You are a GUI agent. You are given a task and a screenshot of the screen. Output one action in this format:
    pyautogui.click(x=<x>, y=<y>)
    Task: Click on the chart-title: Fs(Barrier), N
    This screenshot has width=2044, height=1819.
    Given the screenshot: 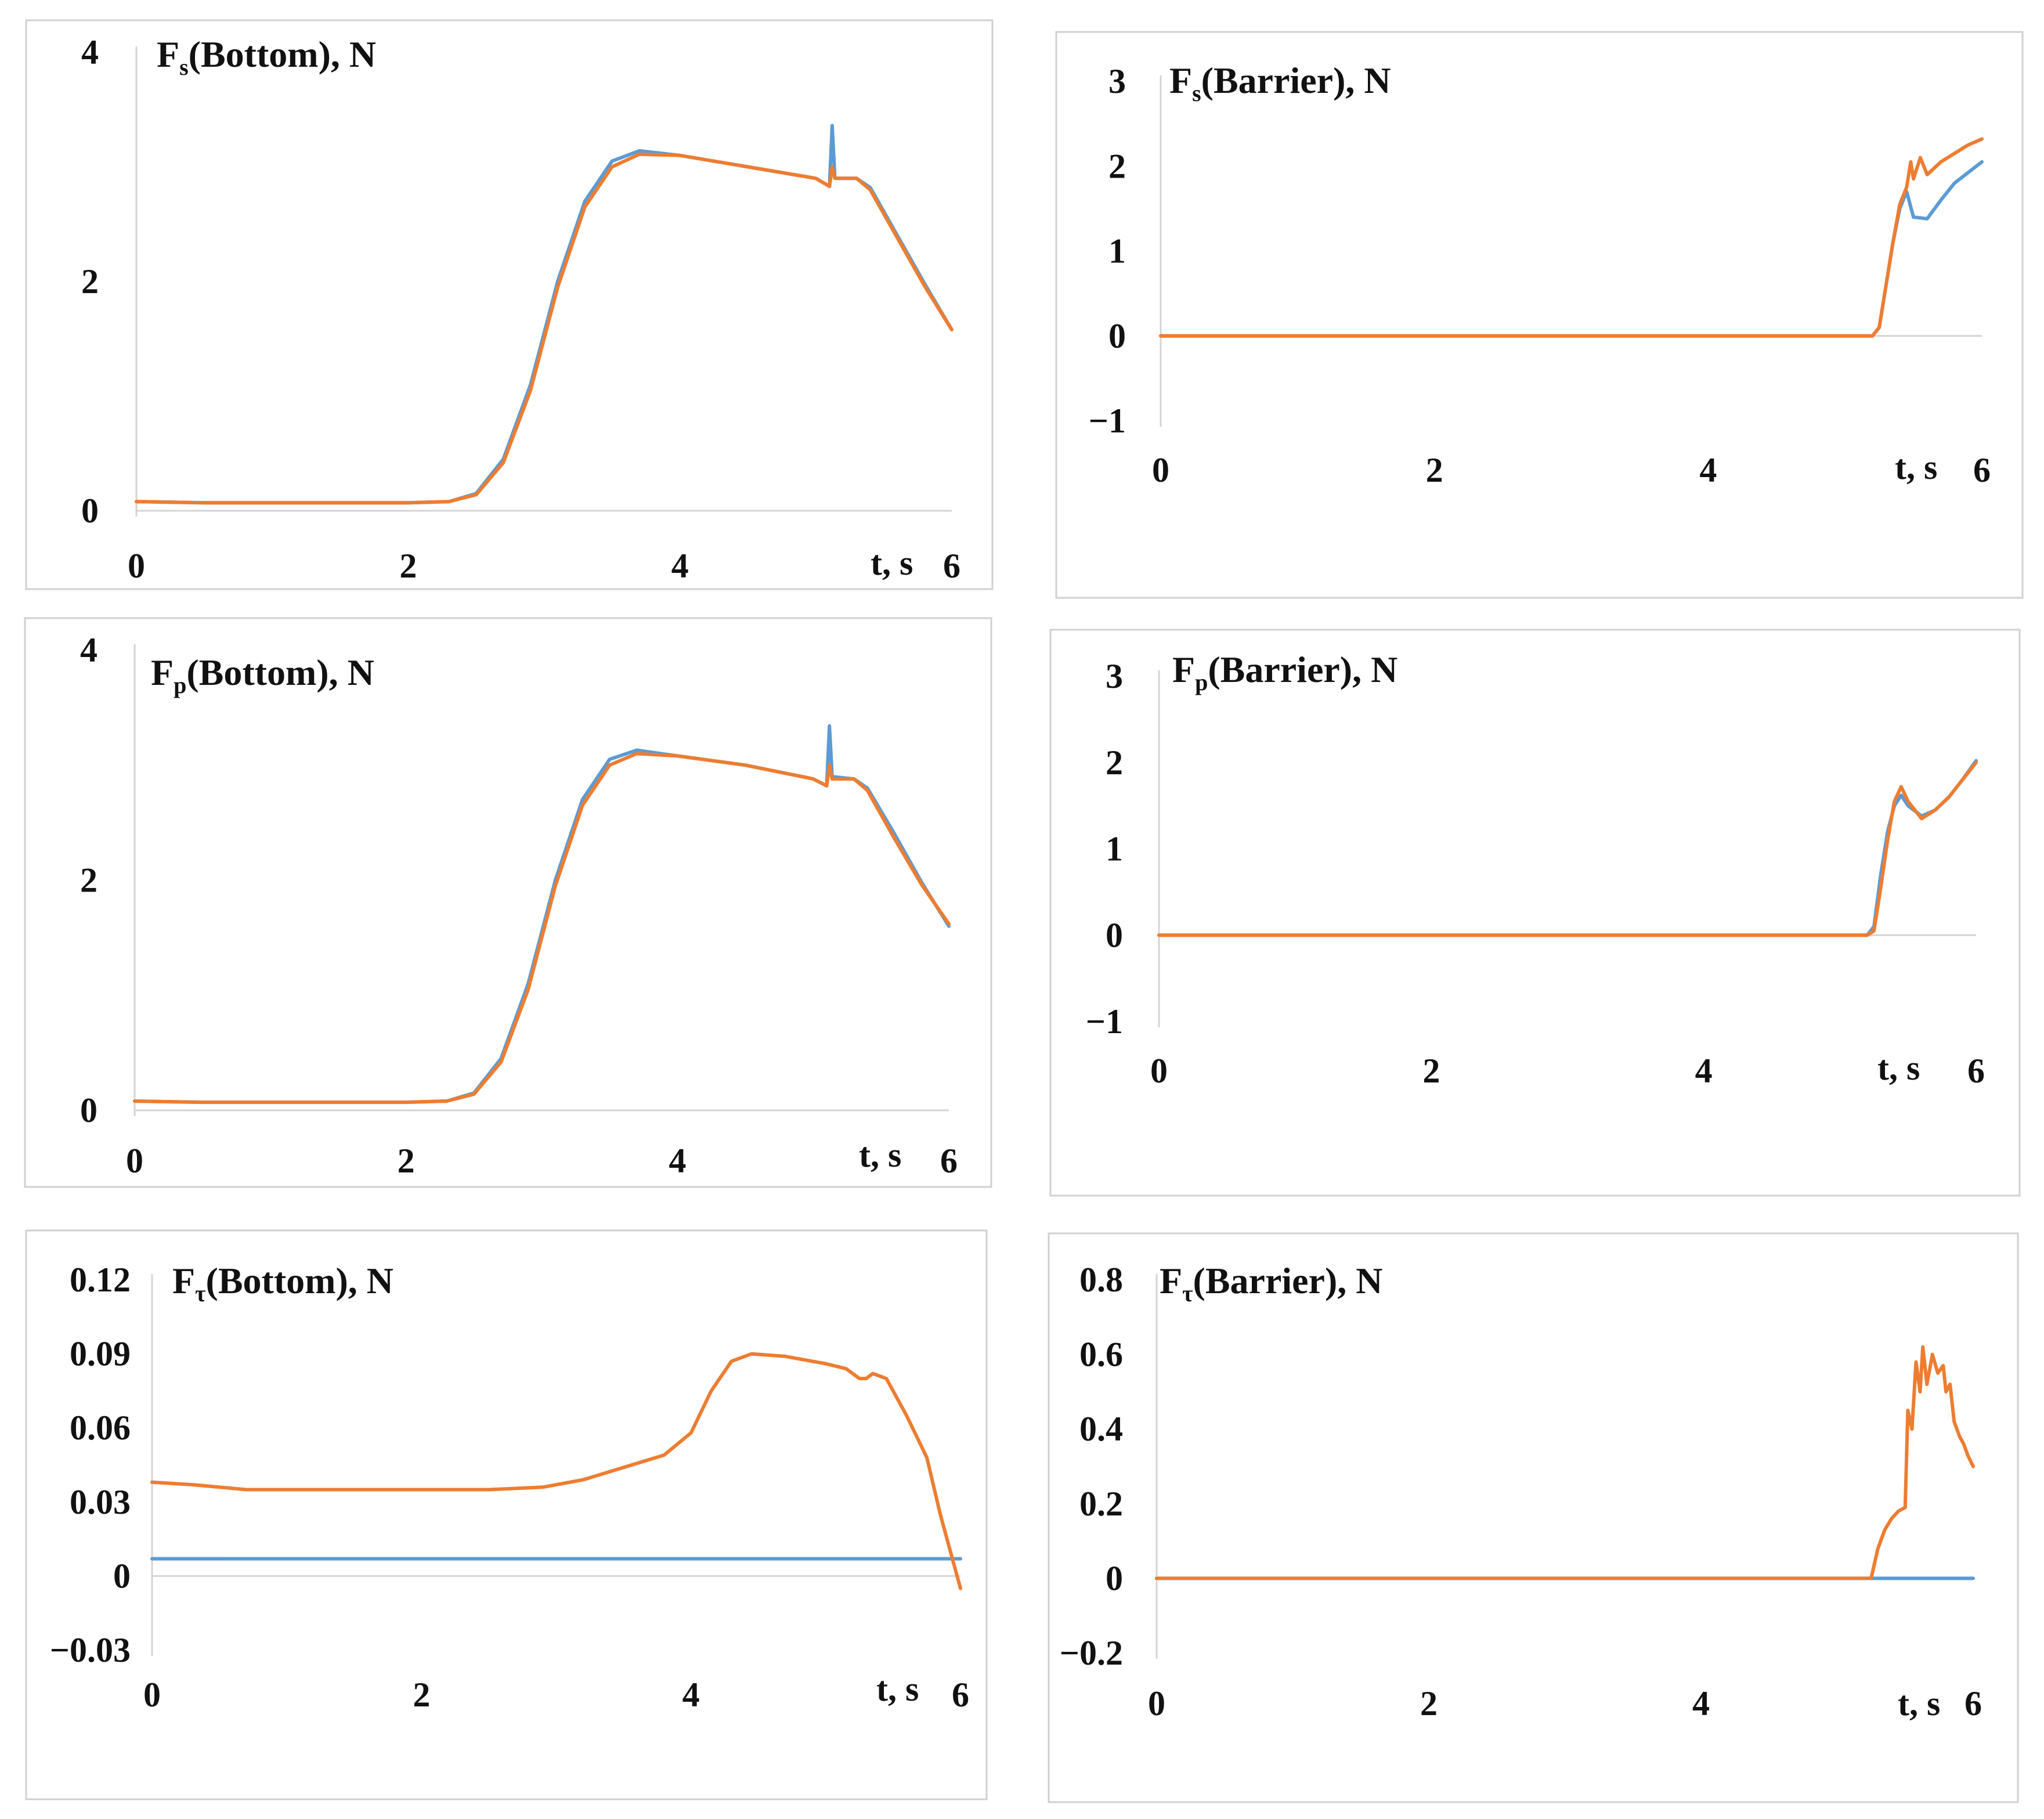 What is the action you would take?
    pyautogui.click(x=1280, y=83)
    